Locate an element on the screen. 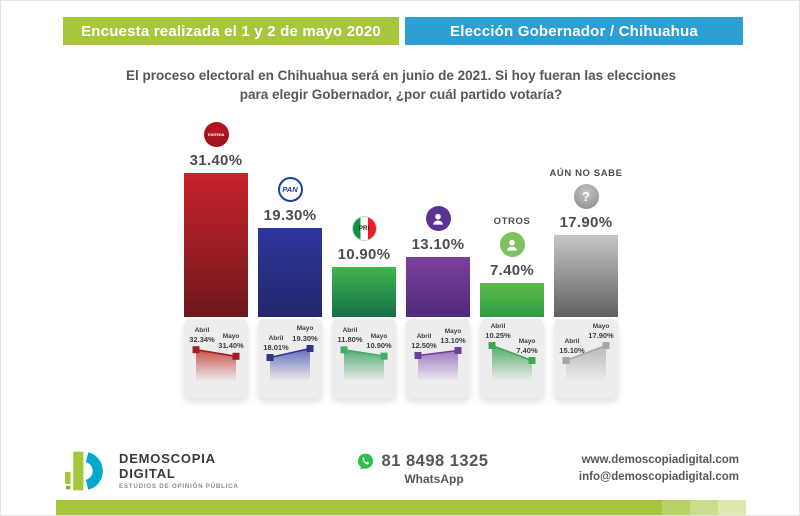  trend-card-pan: Abril 18.01% Mayo 19.30% is located at coordinates (290, 358).